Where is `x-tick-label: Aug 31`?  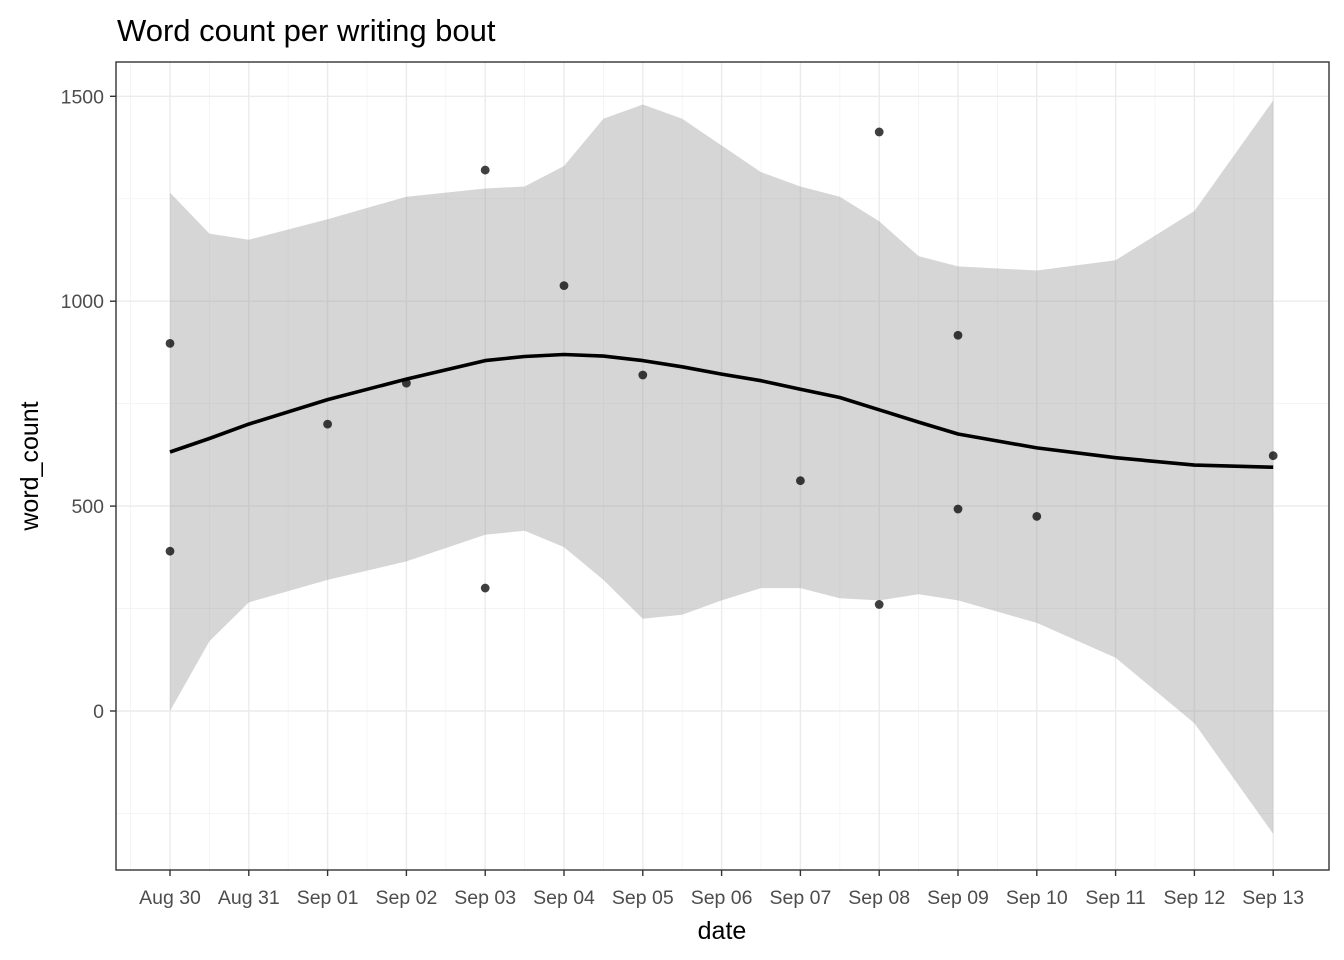
x-tick-label: Aug 31 is located at coordinates (249, 898).